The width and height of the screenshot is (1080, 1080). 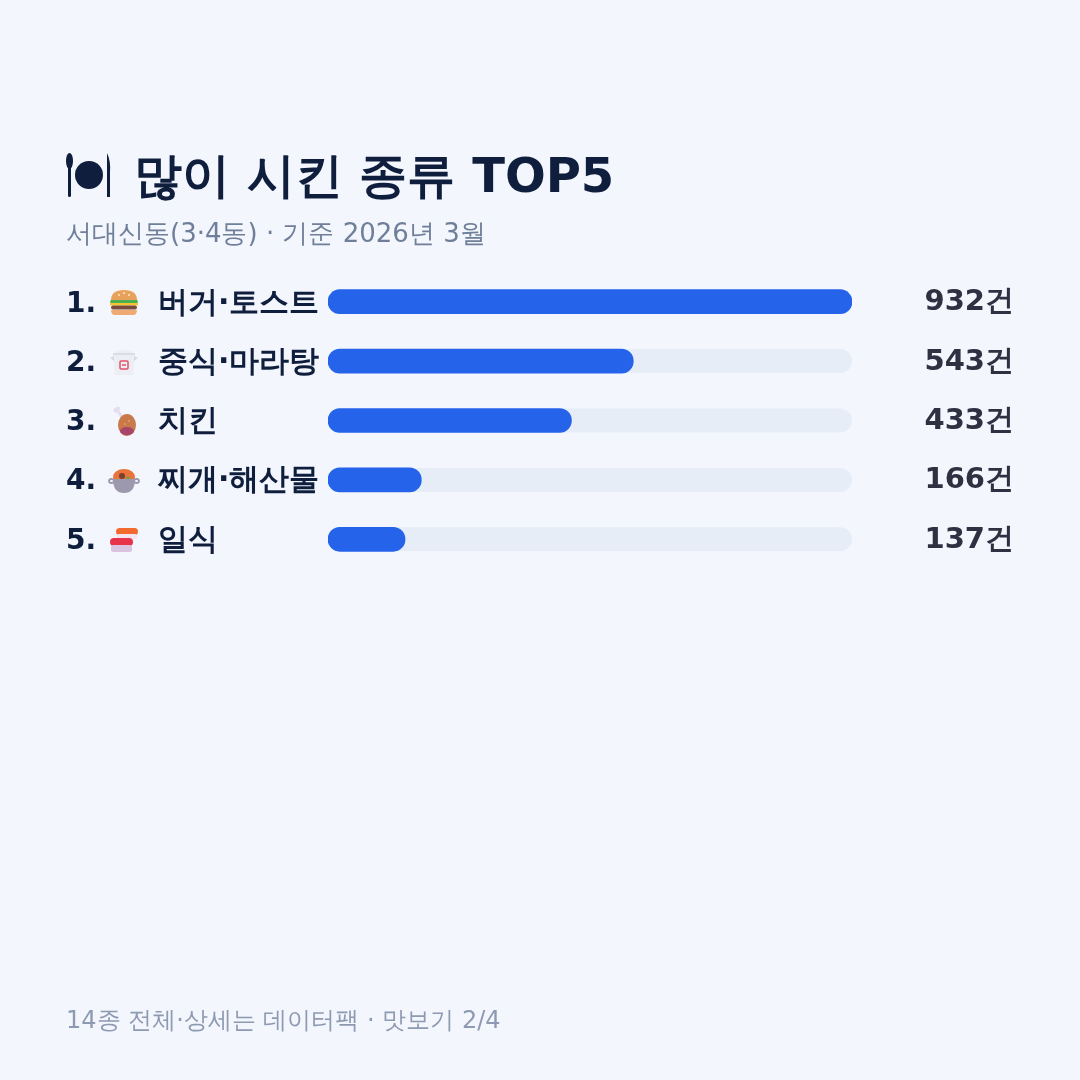 What do you see at coordinates (193, 301) in the screenshot?
I see `category-label: 1. 버거·토스트` at bounding box center [193, 301].